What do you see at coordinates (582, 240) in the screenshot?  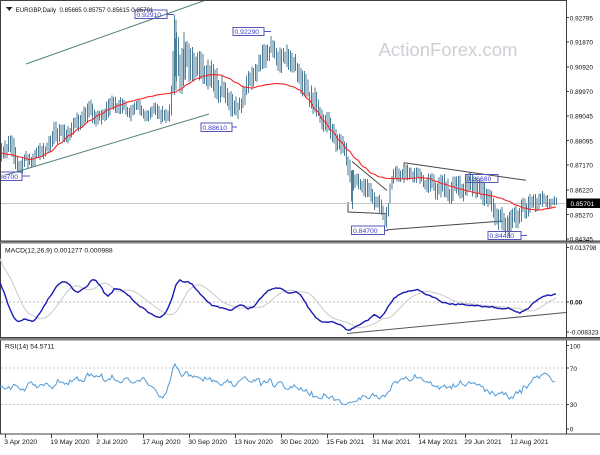 I see `svg-text: 0.84345` at bounding box center [582, 240].